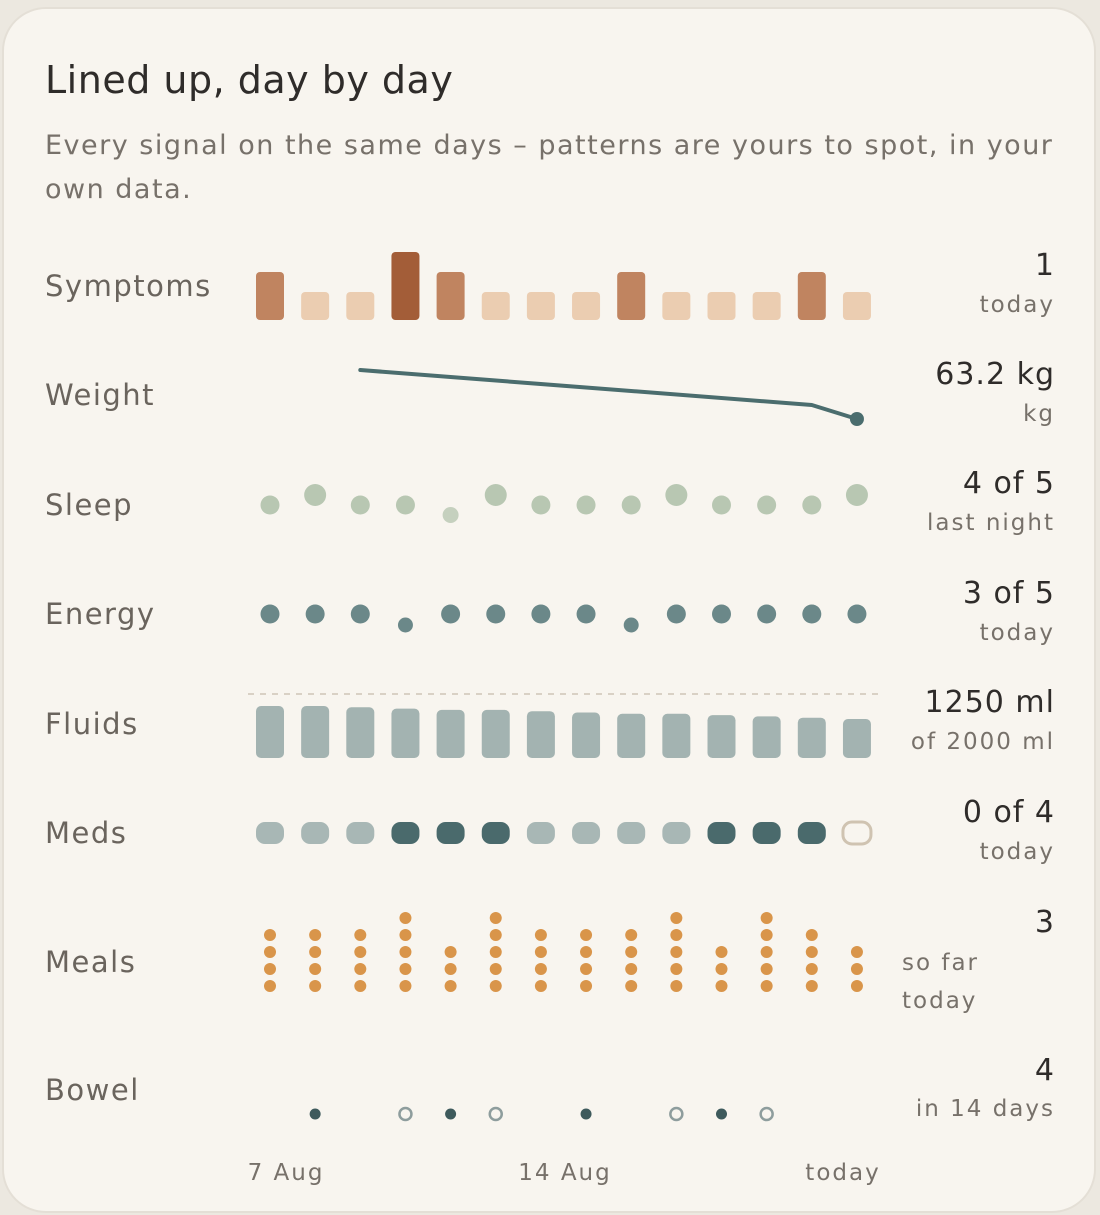  Describe the element at coordinates (843, 1173) in the screenshot. I see `x-axis-end-label: today` at that location.